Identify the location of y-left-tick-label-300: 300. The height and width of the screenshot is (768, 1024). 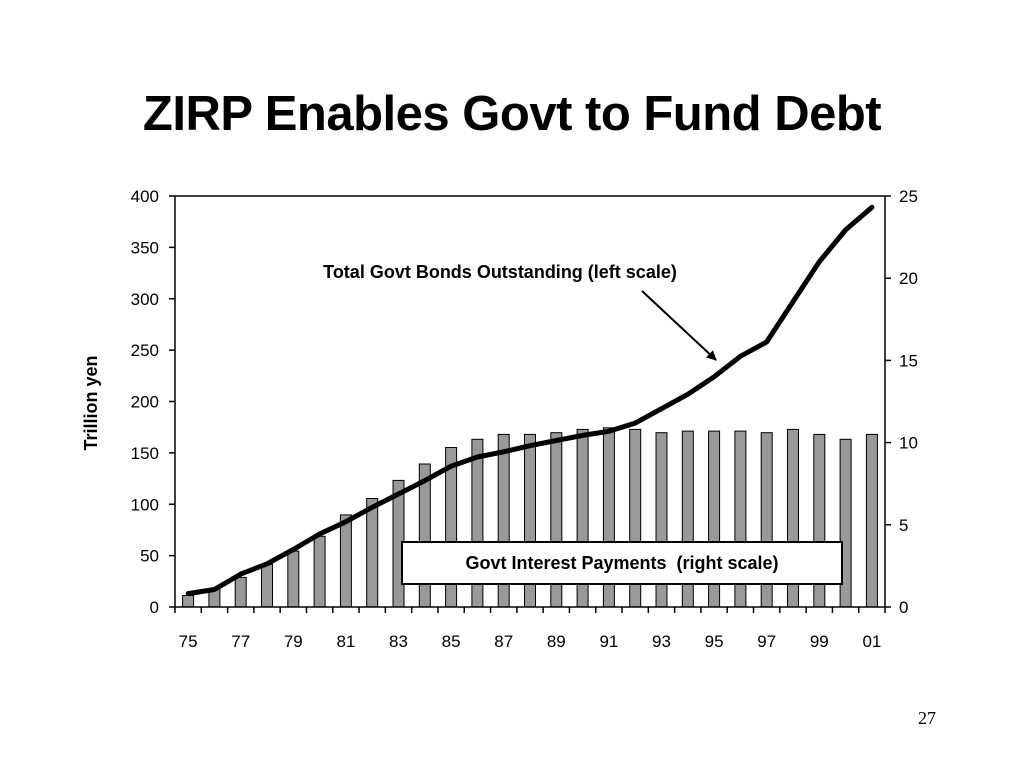
(145, 299).